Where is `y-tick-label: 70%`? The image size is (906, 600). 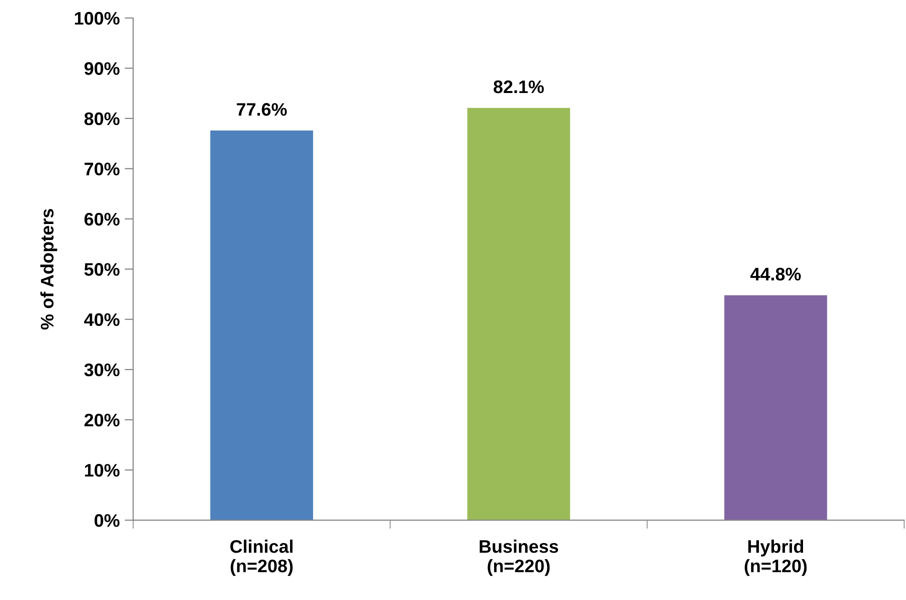
y-tick-label: 70% is located at coordinates (102, 169).